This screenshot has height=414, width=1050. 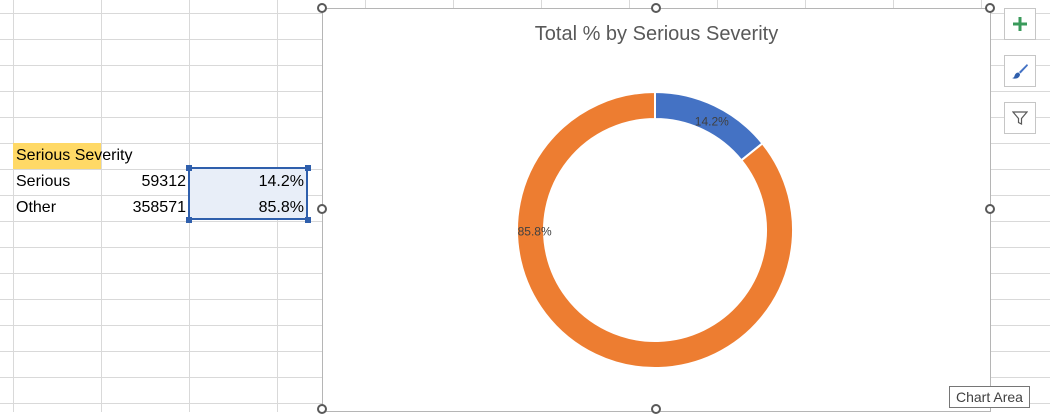 I want to click on data-label-other: 85.8%, so click(x=535, y=232).